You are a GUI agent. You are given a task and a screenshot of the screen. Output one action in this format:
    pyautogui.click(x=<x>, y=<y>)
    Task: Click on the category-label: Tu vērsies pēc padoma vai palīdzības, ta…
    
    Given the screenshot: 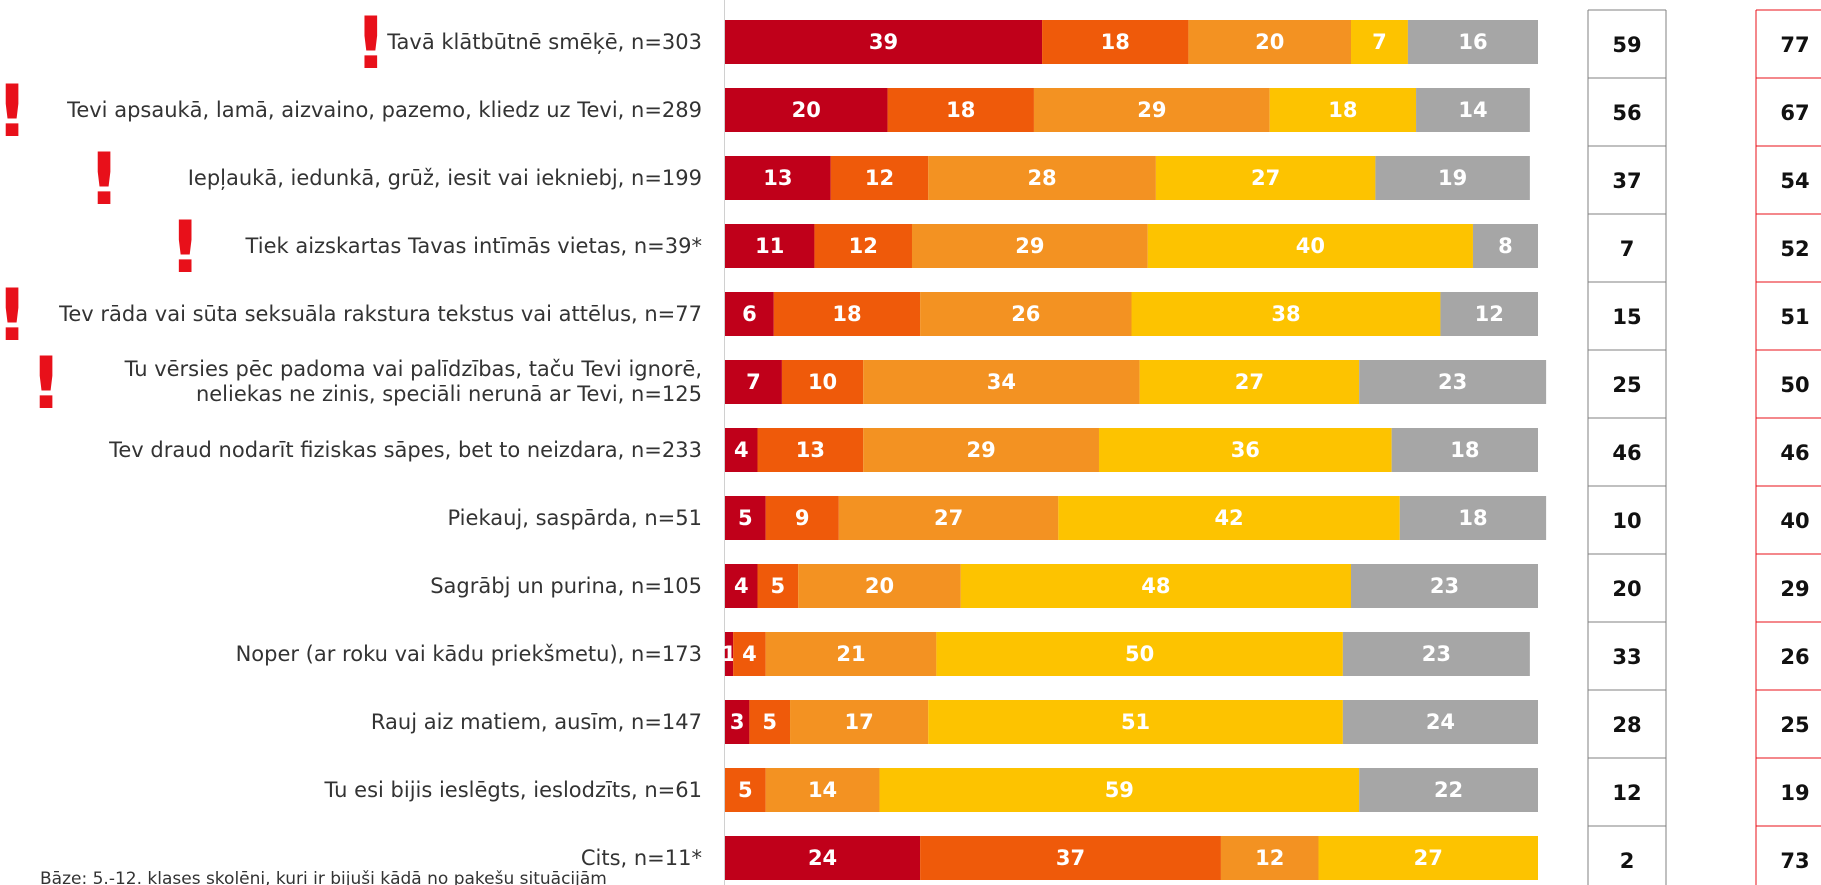 What is the action you would take?
    pyautogui.click(x=413, y=381)
    